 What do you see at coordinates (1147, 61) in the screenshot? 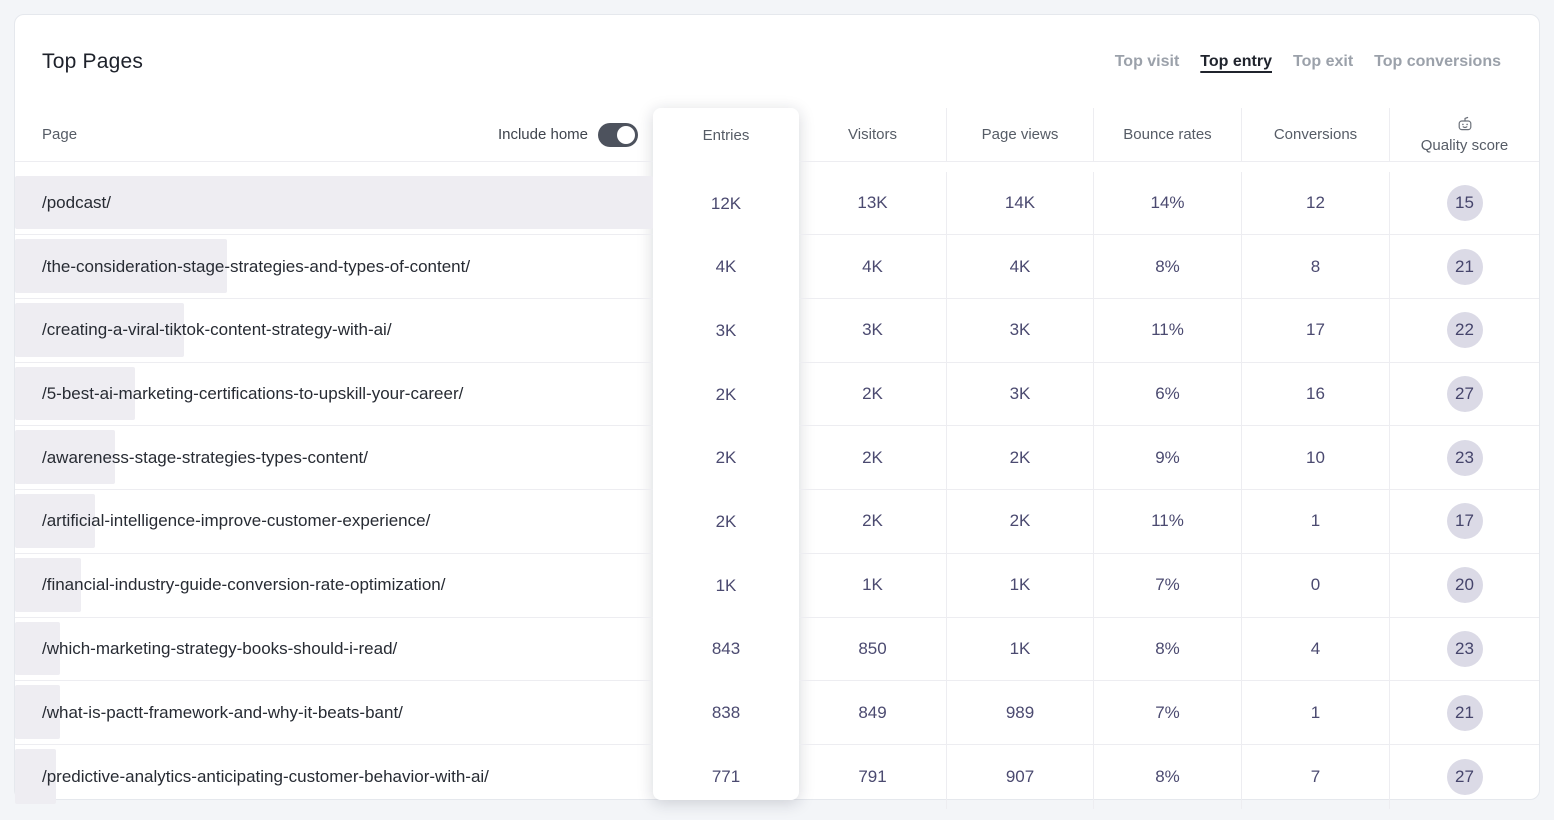
I see `tab-top-visit: Top visit` at bounding box center [1147, 61].